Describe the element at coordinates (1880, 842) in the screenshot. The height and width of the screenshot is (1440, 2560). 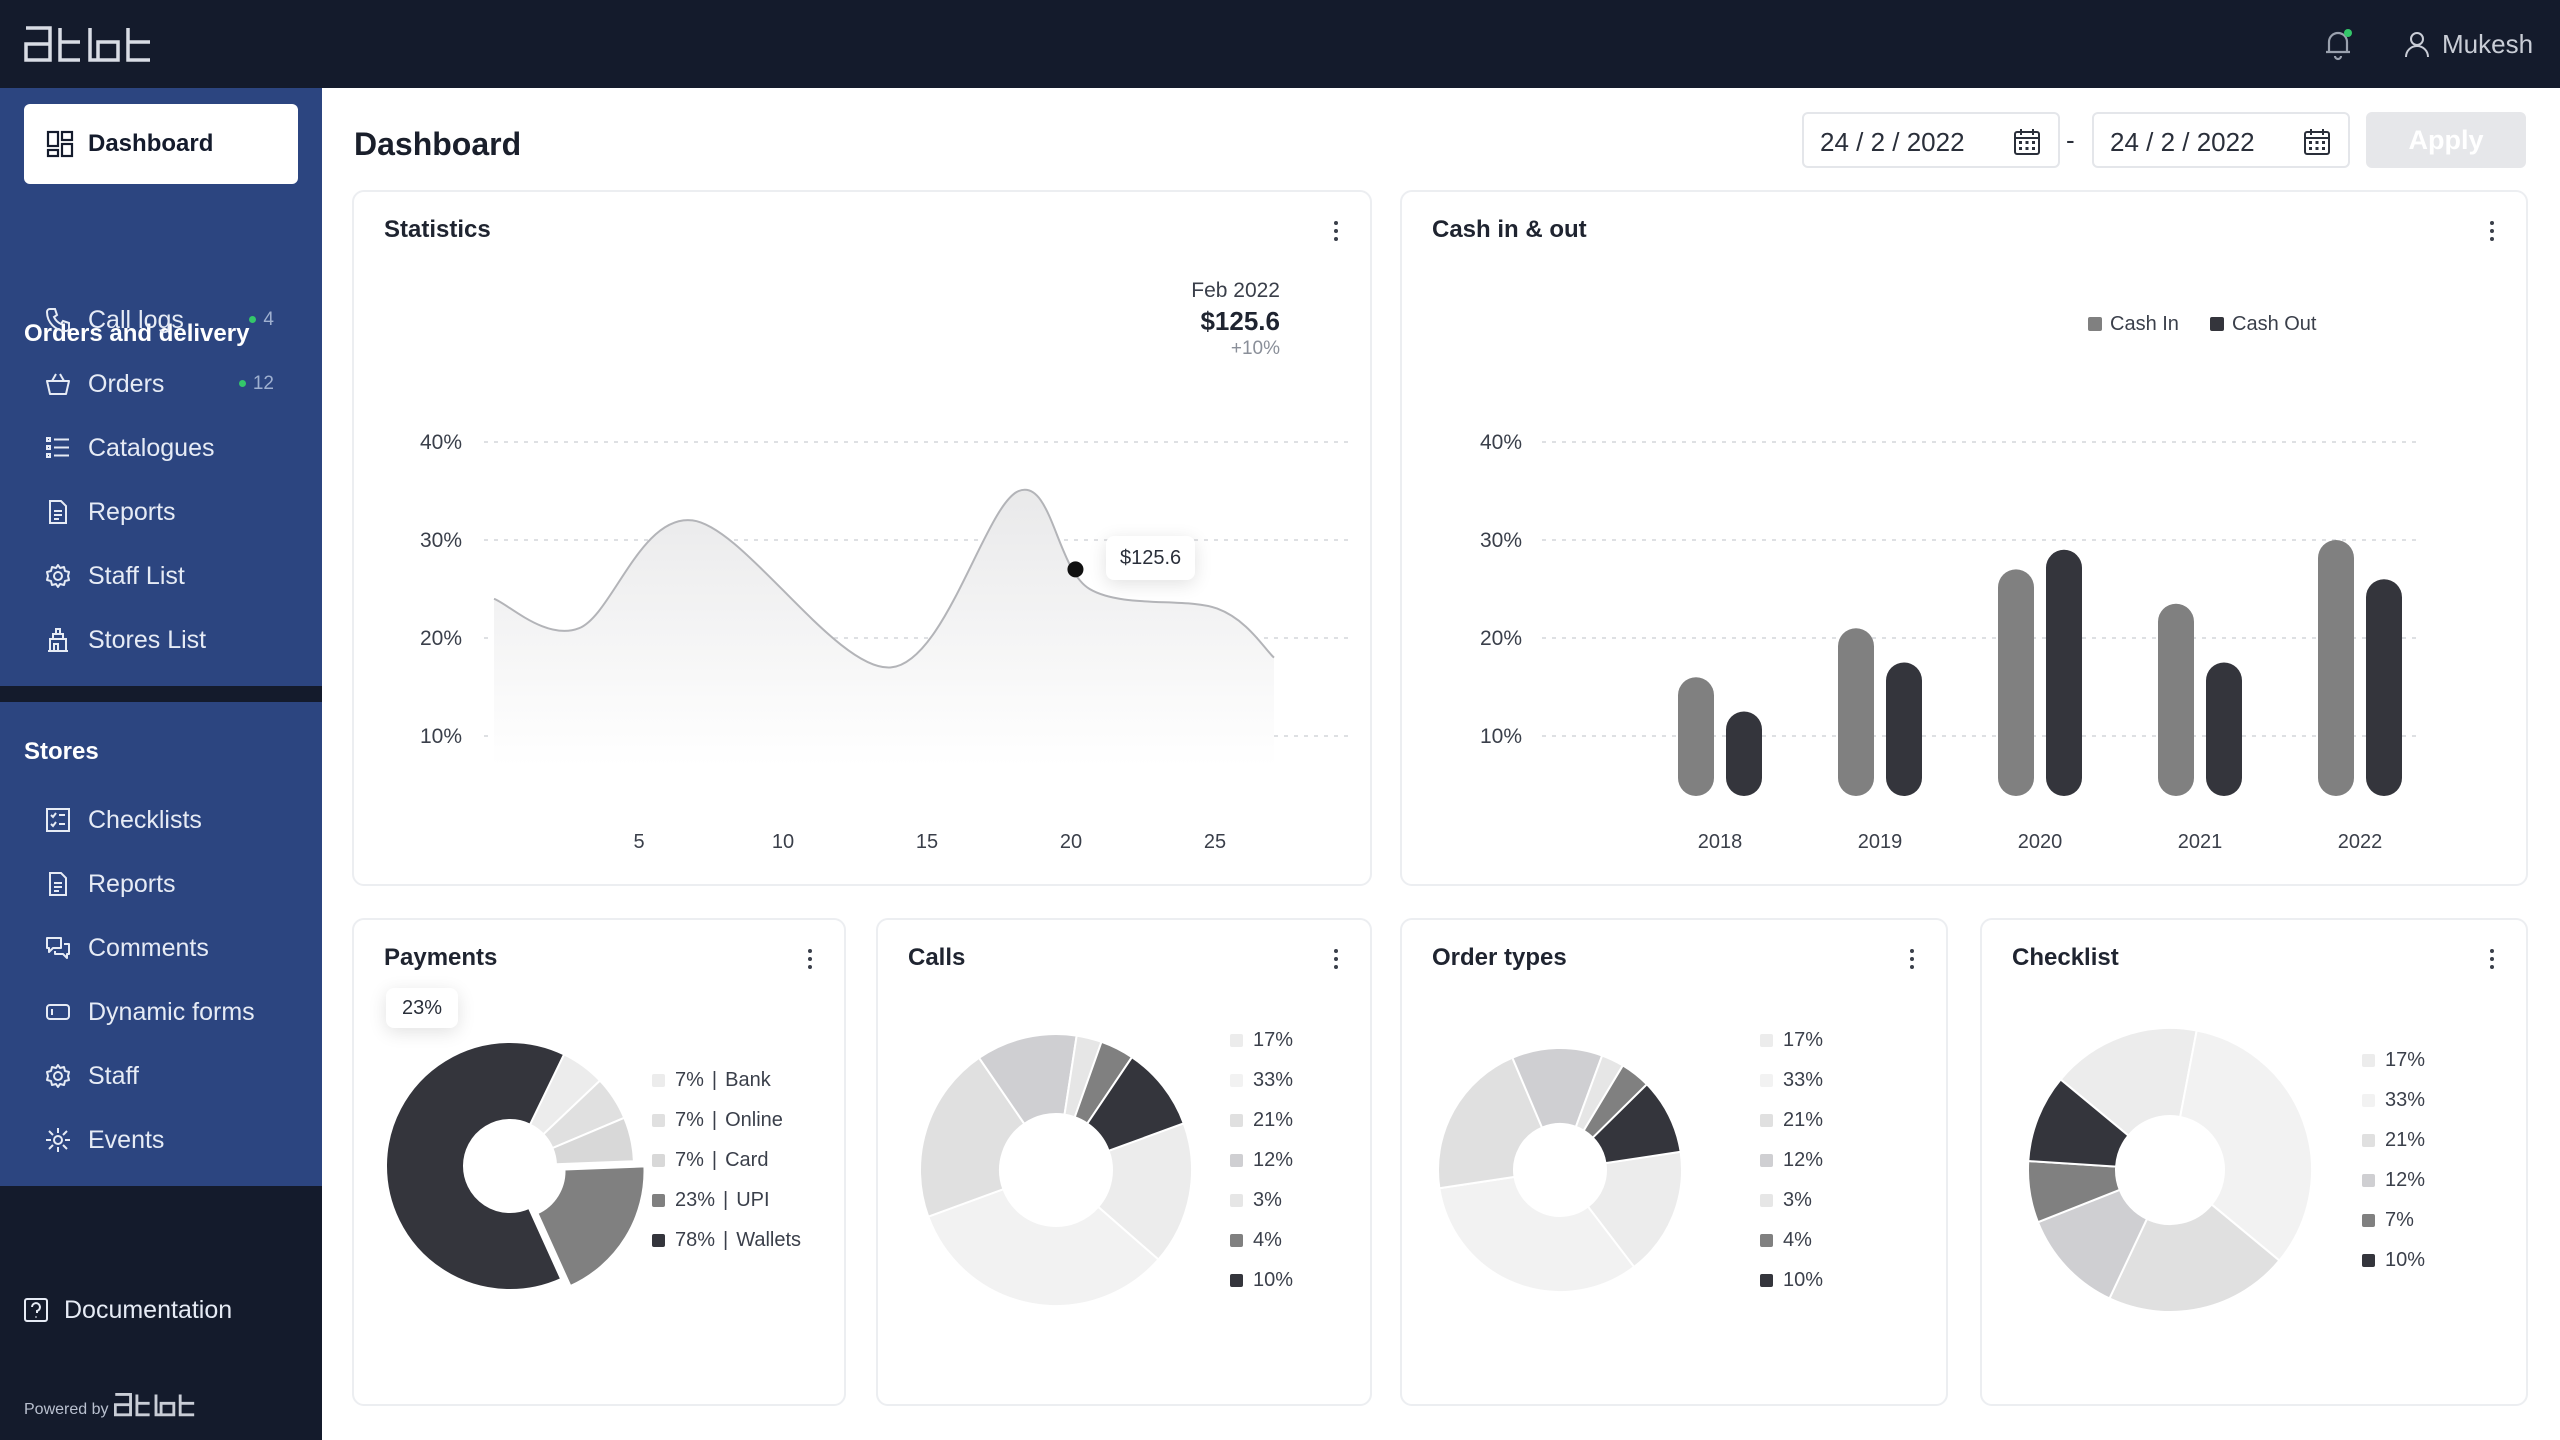
I see `x-tick-label: 2019` at that location.